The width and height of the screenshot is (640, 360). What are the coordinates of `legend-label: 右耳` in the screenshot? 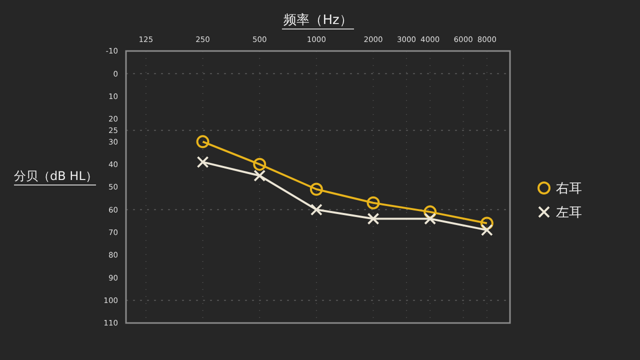 It's located at (569, 189).